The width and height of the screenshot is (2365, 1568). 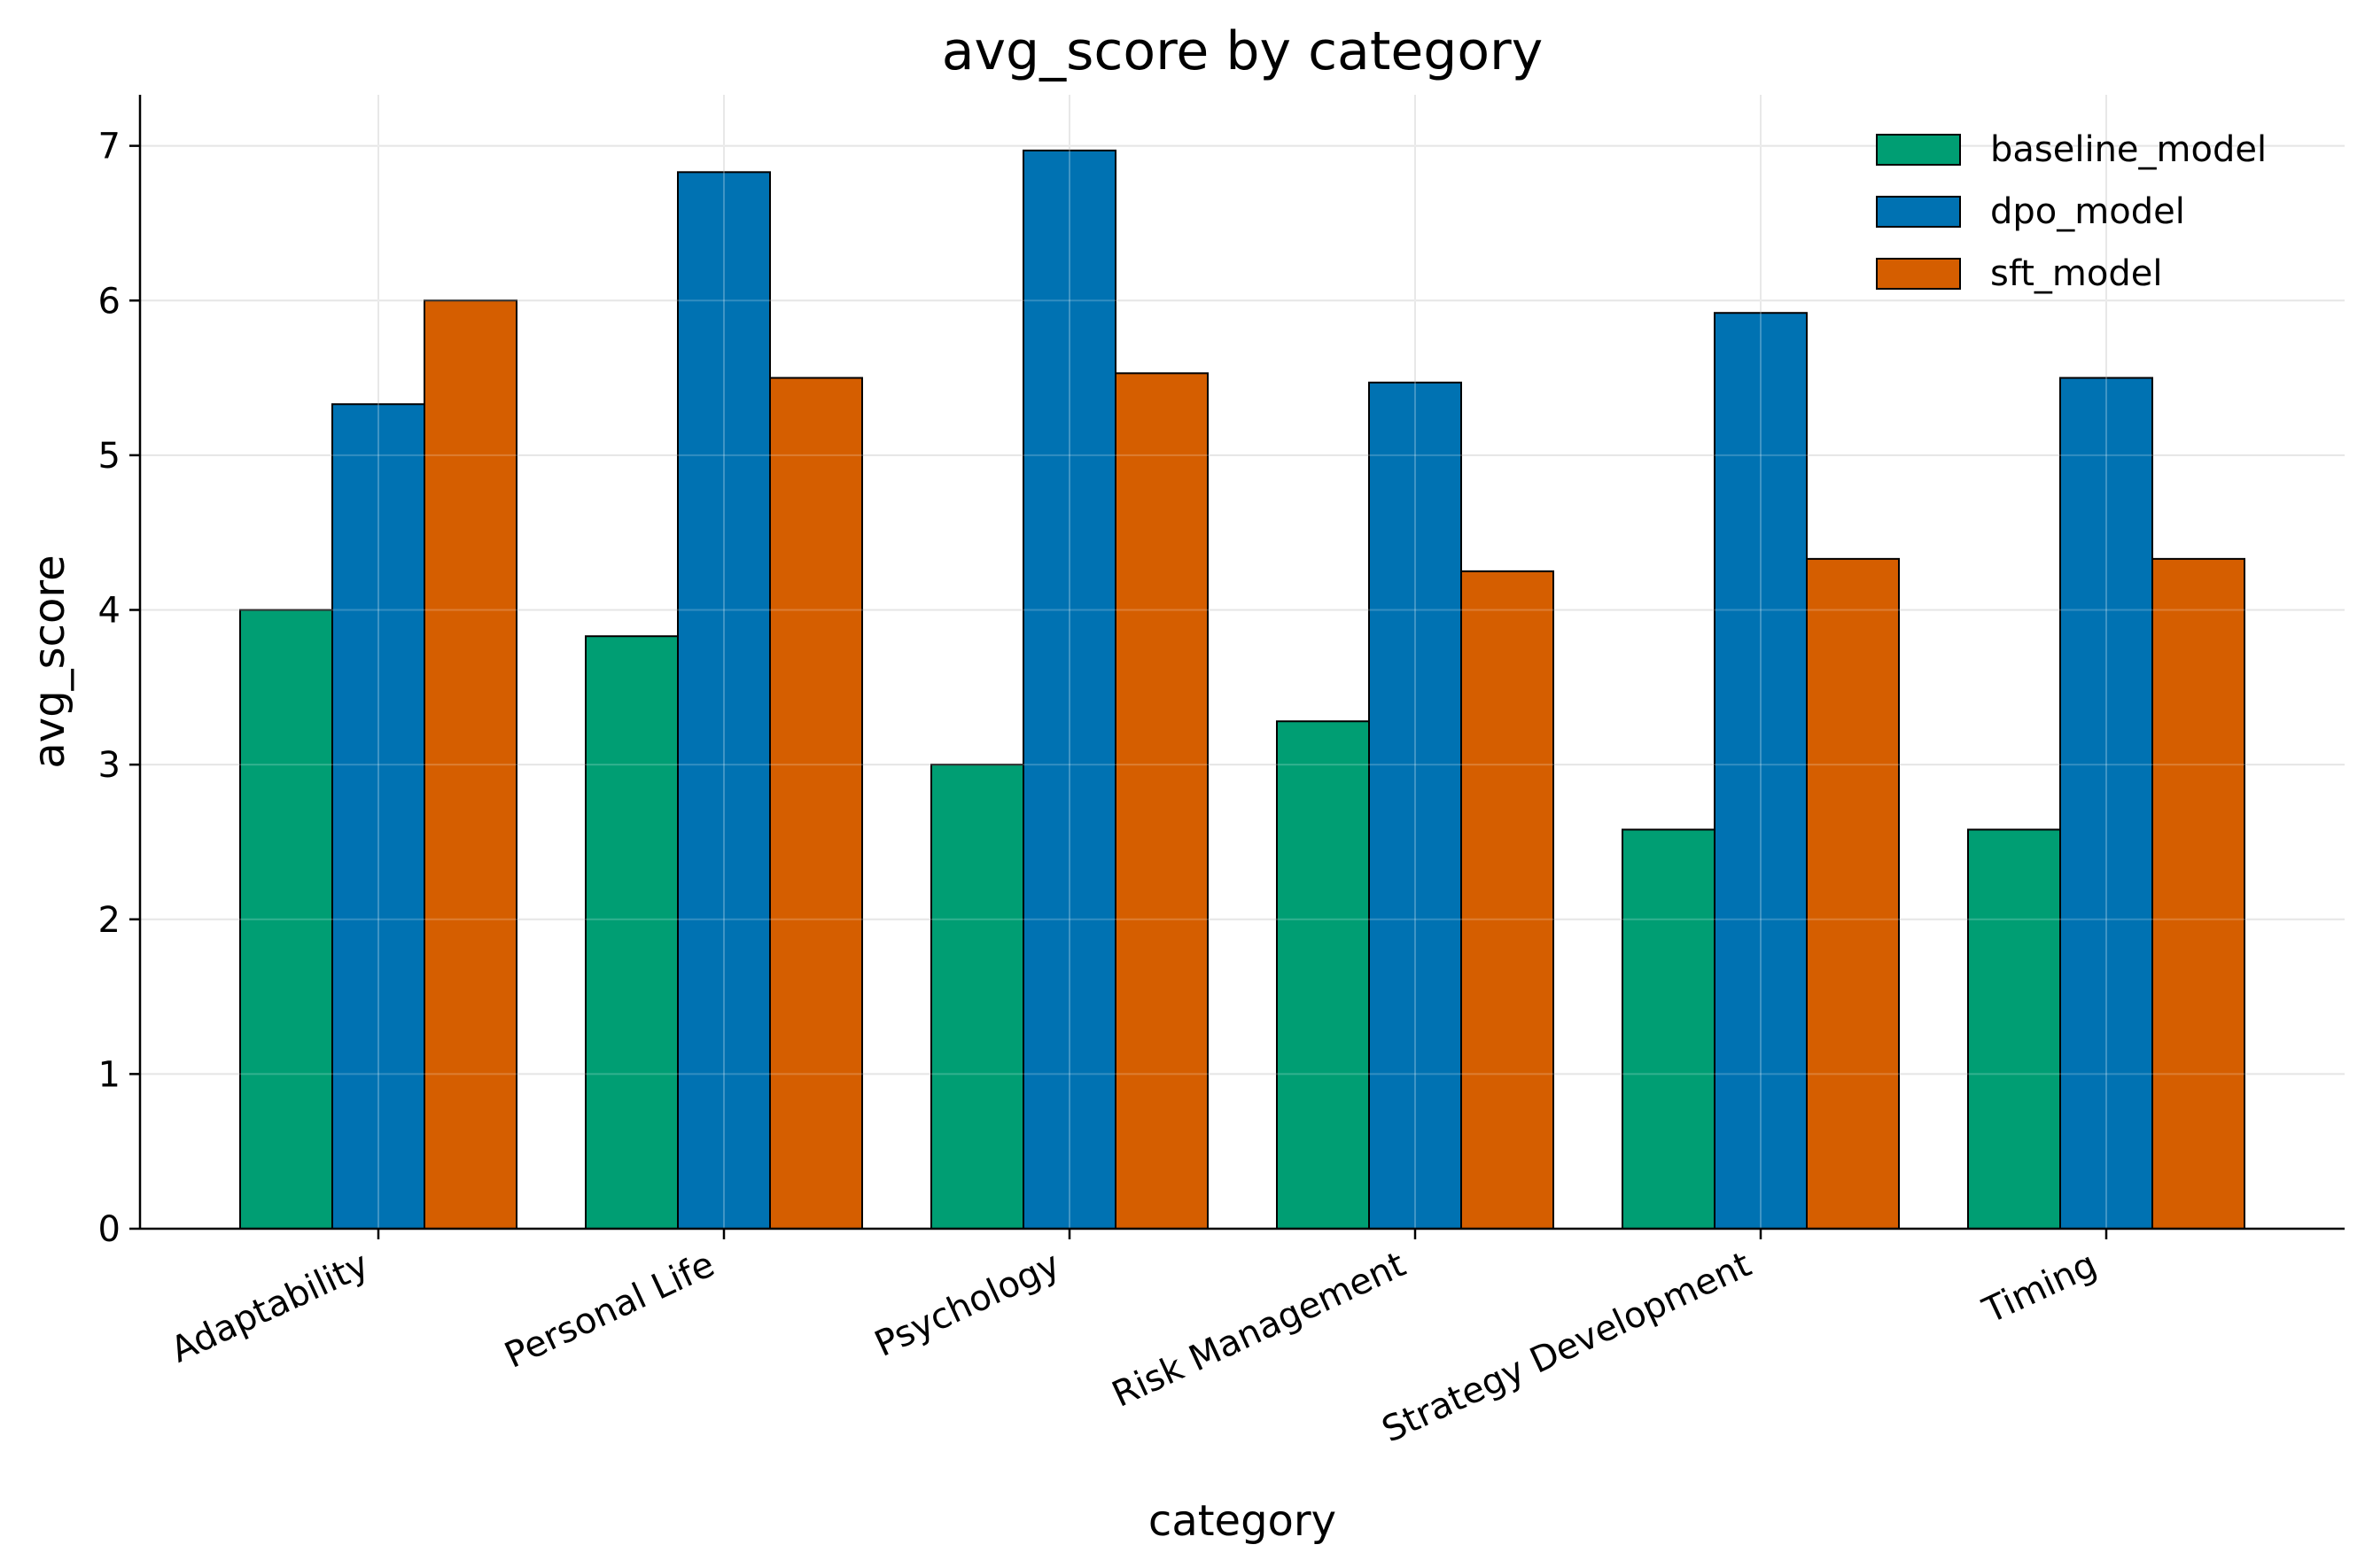 What do you see at coordinates (1242, 1521) in the screenshot?
I see `x-axis-label: category` at bounding box center [1242, 1521].